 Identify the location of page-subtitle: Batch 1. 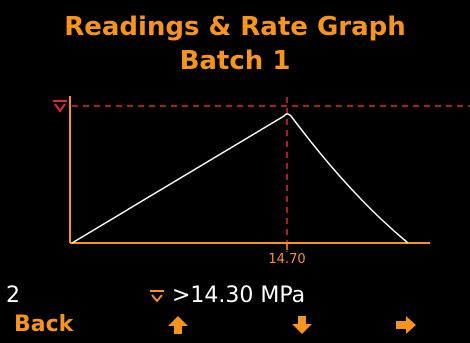
(235, 61).